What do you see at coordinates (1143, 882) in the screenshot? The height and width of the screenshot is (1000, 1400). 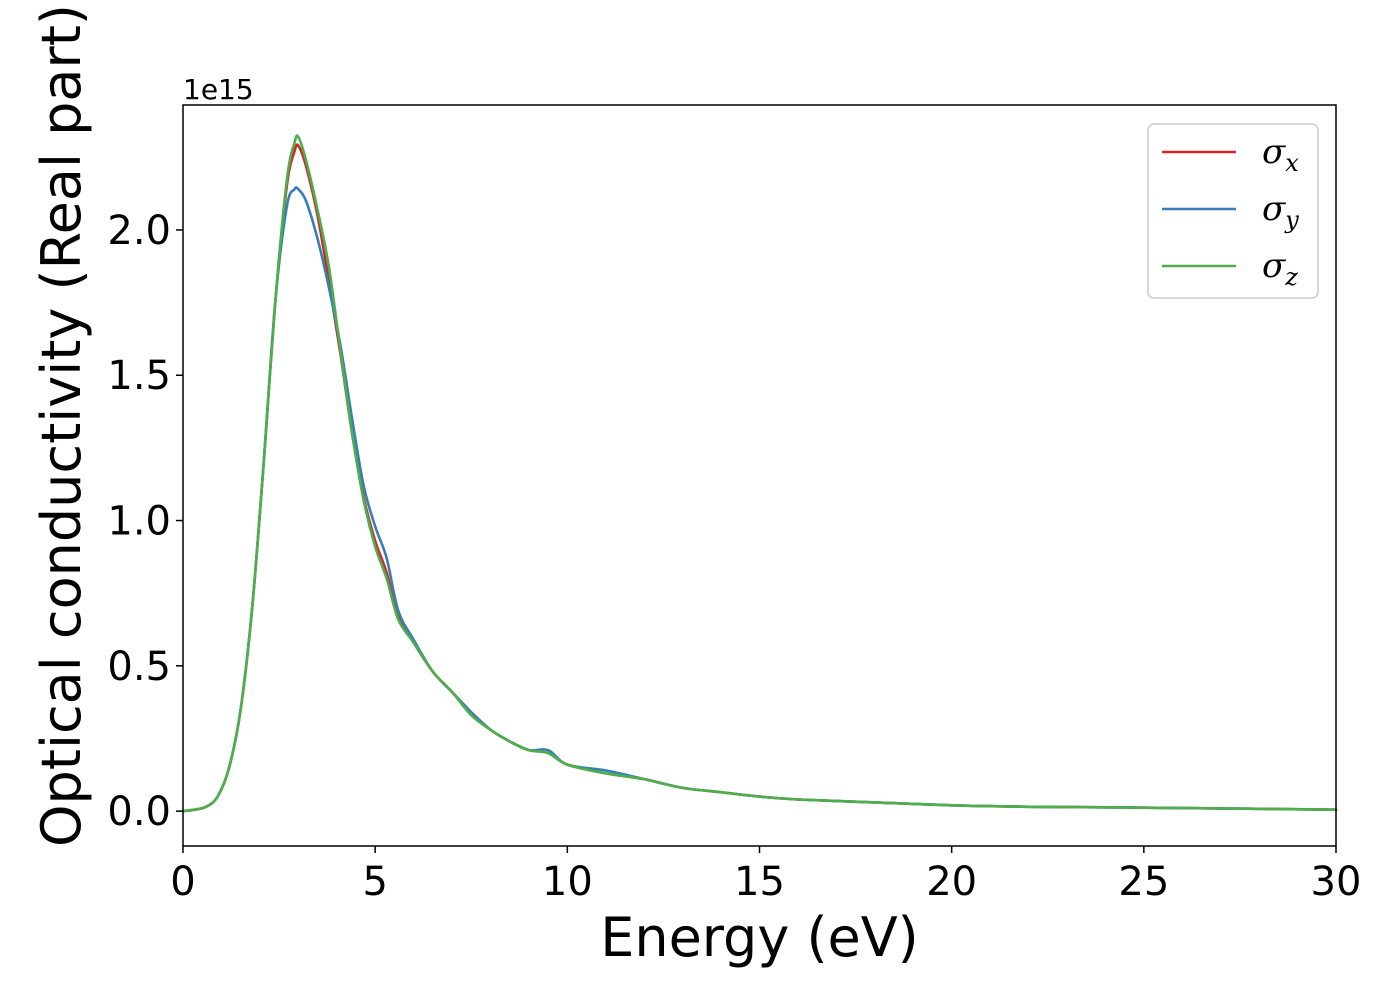 I see `x-tick-label: 25` at bounding box center [1143, 882].